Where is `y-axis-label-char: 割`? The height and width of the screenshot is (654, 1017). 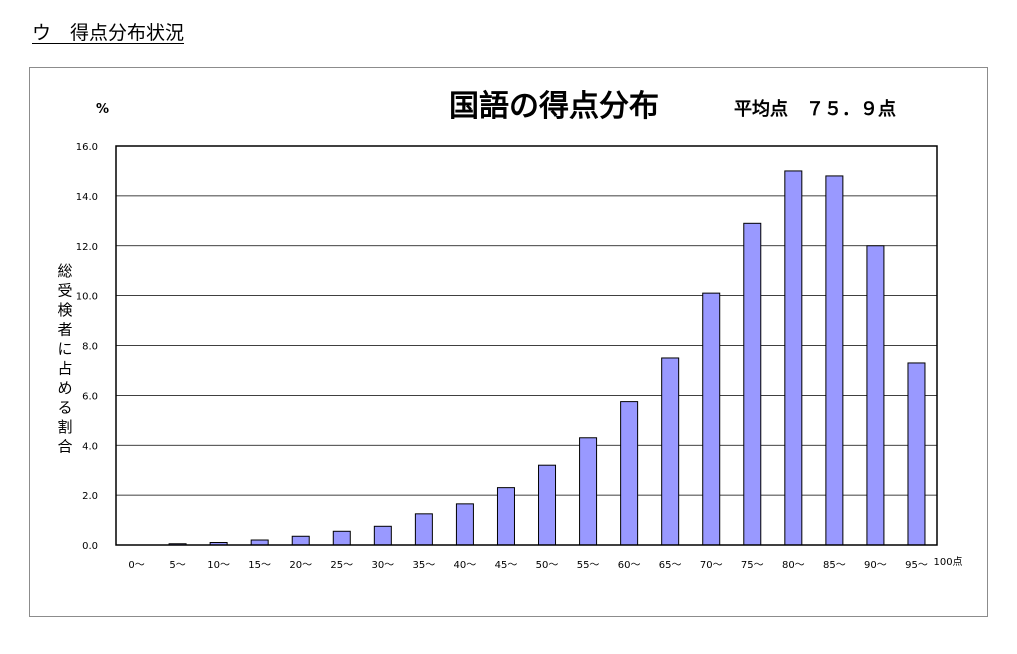
y-axis-label-char: 割 is located at coordinates (64, 427).